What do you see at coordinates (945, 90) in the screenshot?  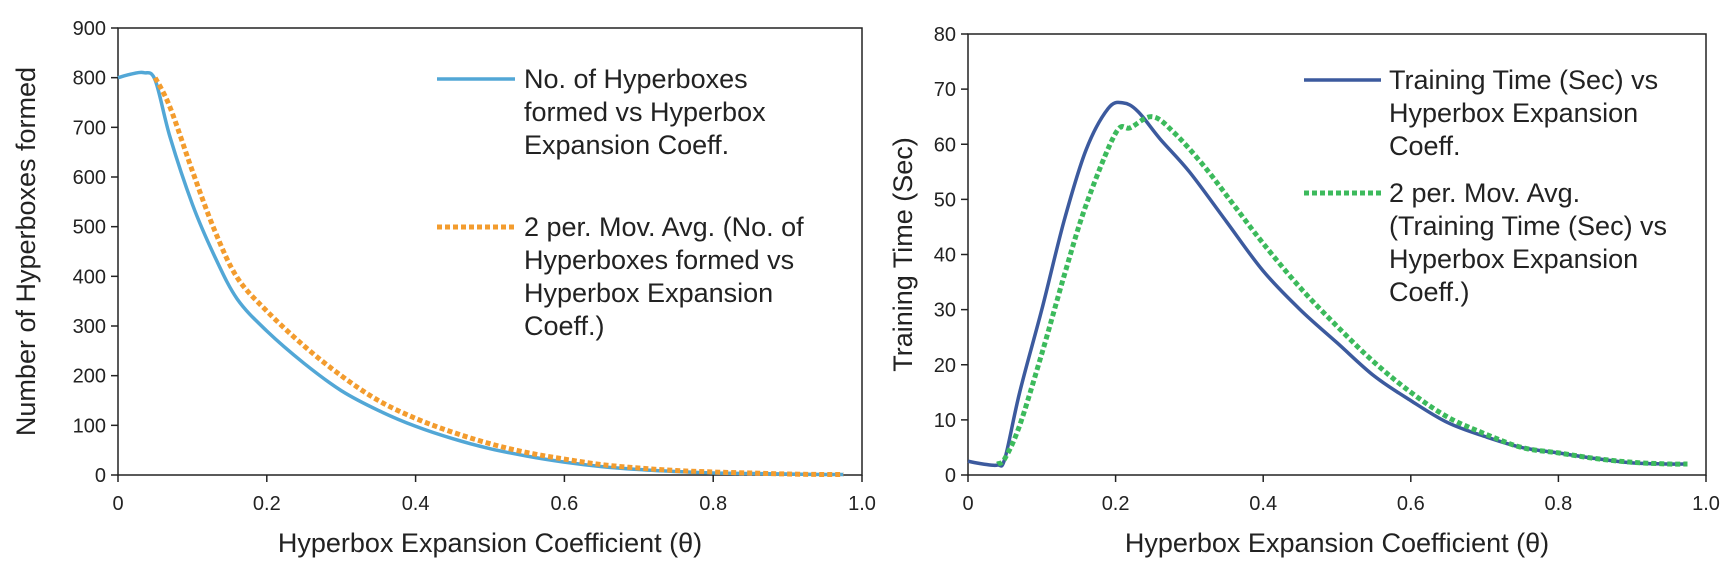 I see `y-tick-label: 70` at bounding box center [945, 90].